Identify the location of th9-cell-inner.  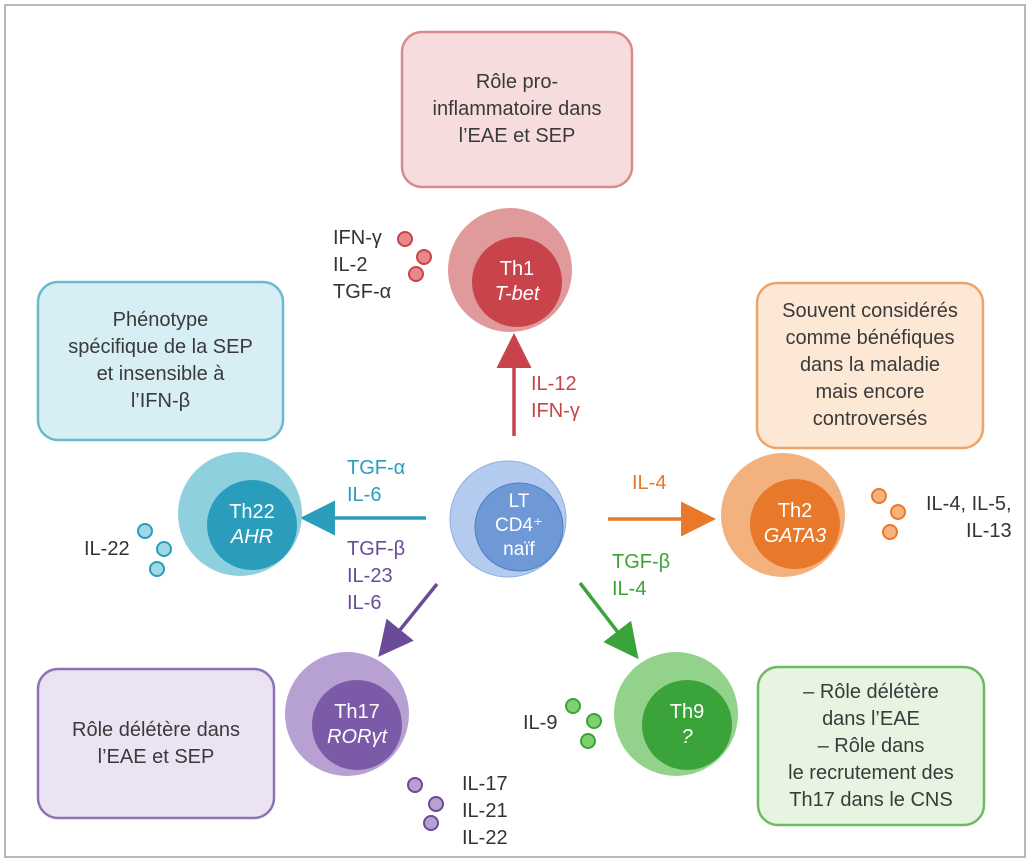
(687, 725).